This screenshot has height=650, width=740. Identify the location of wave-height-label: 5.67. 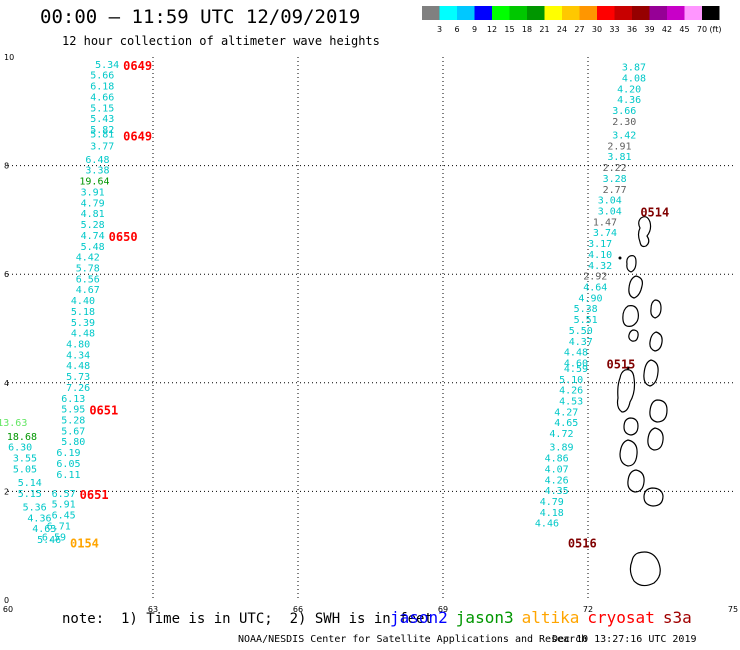
(73, 431).